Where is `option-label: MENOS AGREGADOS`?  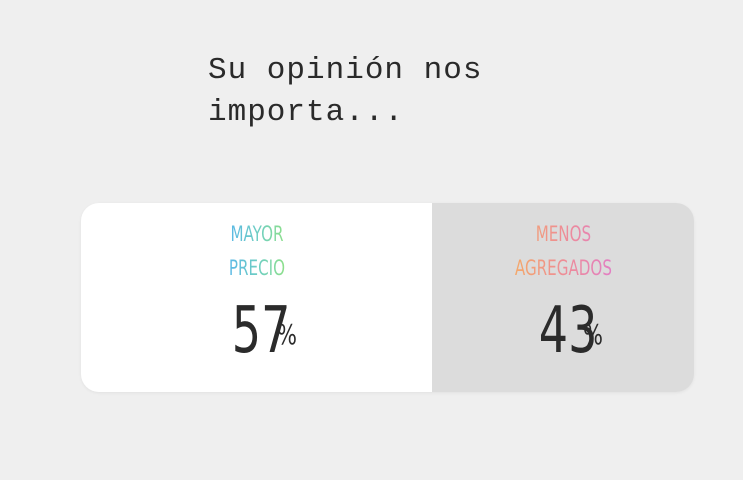 option-label: MENOS AGREGADOS is located at coordinates (562, 251).